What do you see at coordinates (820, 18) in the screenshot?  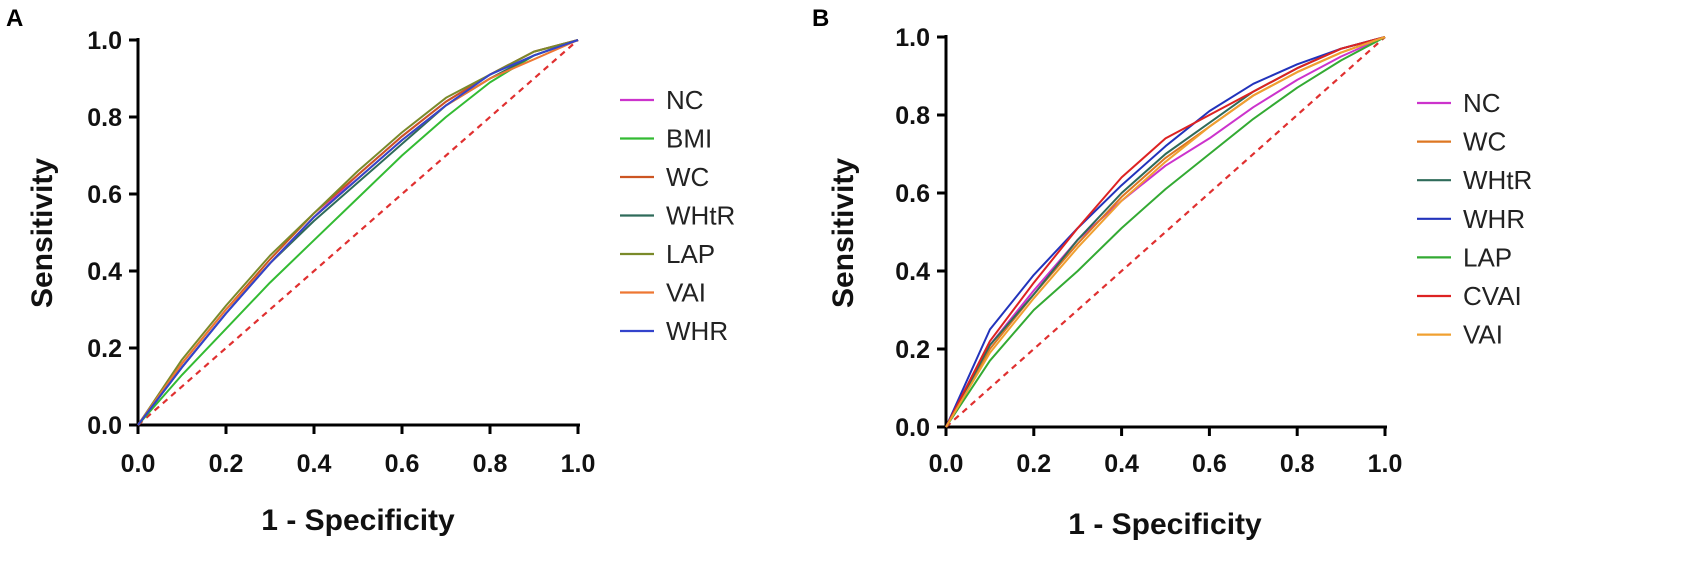 I see `panel-label: B` at bounding box center [820, 18].